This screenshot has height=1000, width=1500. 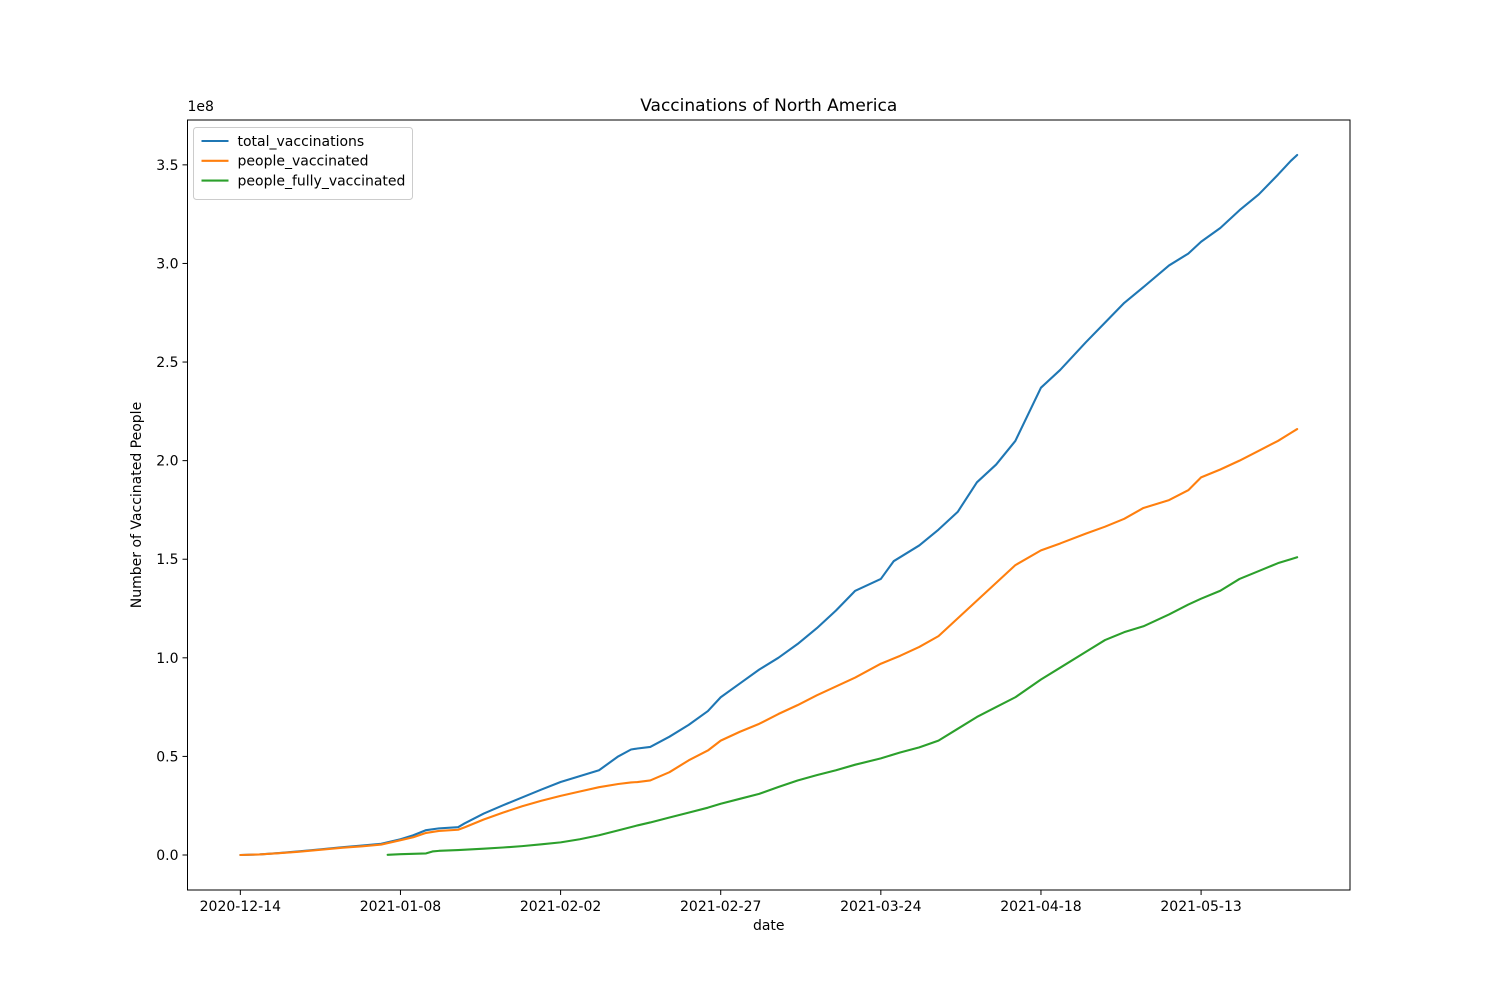 What do you see at coordinates (167, 462) in the screenshot?
I see `y-tick-label: 2.0` at bounding box center [167, 462].